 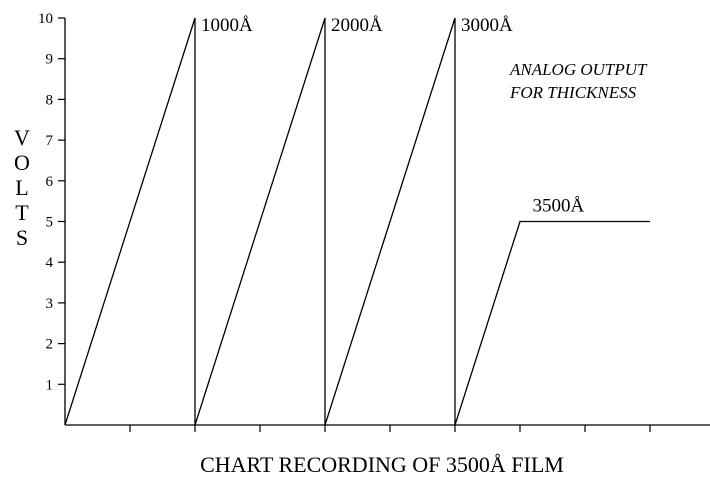 I want to click on y-tick-label: 4, so click(x=50, y=263).